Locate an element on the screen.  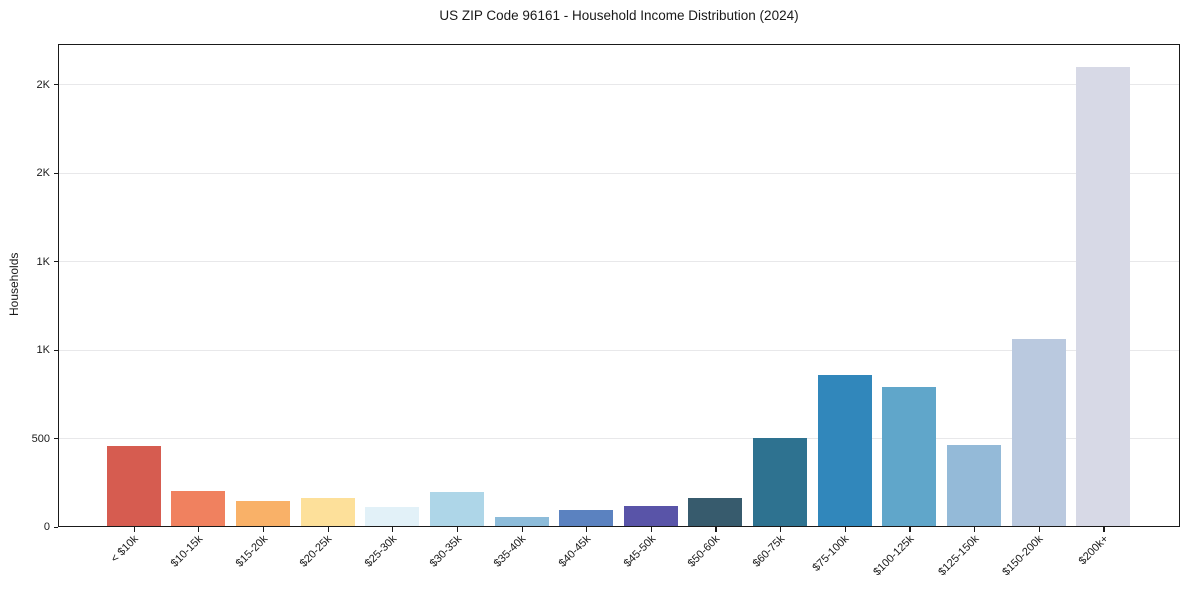
x-tick-label-20-25k: $20-25k is located at coordinates (316, 551).